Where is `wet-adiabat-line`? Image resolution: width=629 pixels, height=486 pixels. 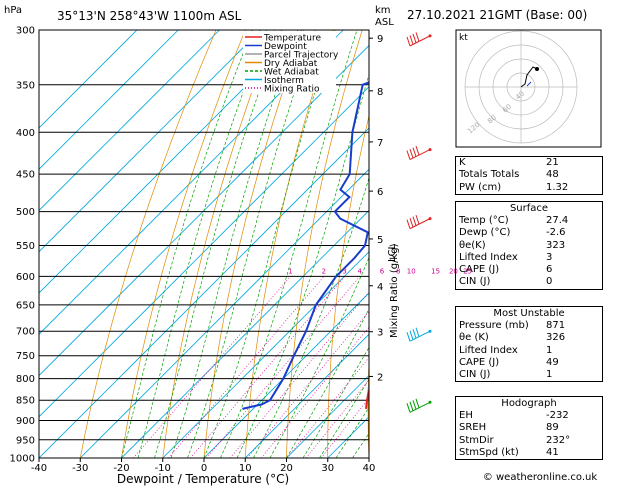
wet-adiabat-line is located at coordinates (335, 402).